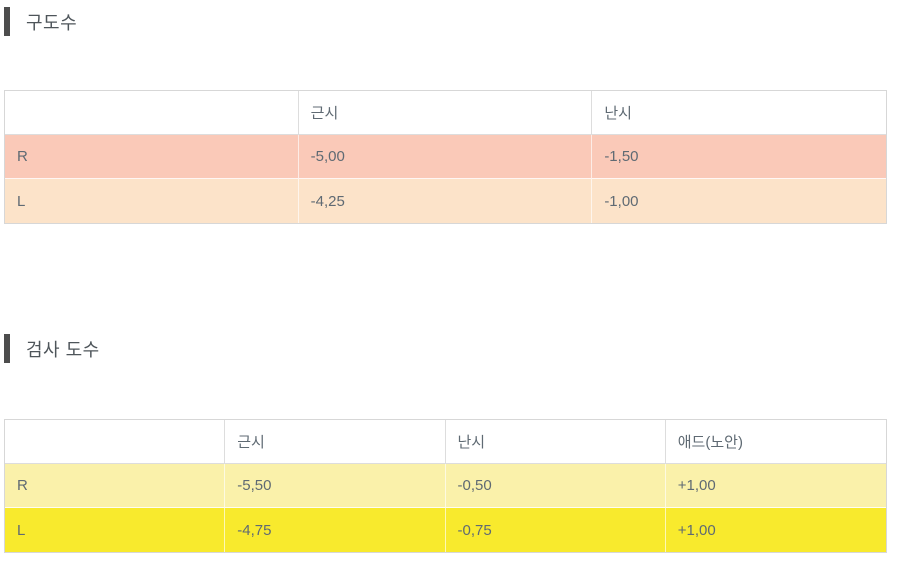 The image size is (905, 569). I want to click on section-title-text: 구도수, so click(52, 22).